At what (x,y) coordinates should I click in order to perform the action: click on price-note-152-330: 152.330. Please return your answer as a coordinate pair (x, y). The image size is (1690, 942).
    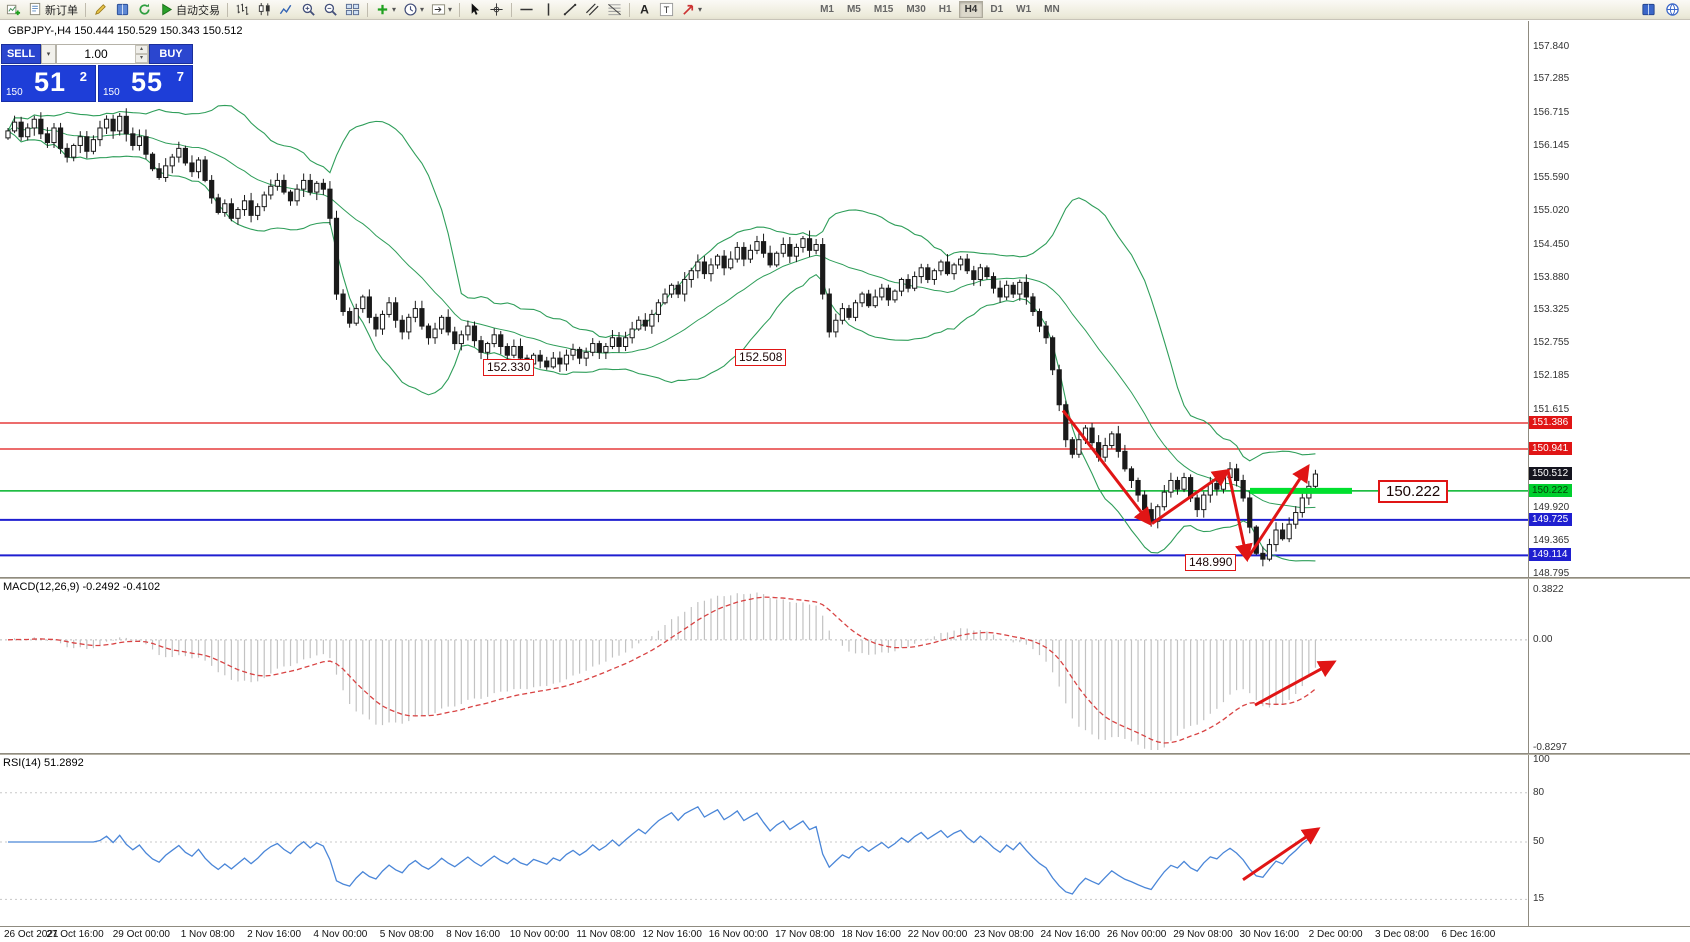
    Looking at the image, I should click on (509, 368).